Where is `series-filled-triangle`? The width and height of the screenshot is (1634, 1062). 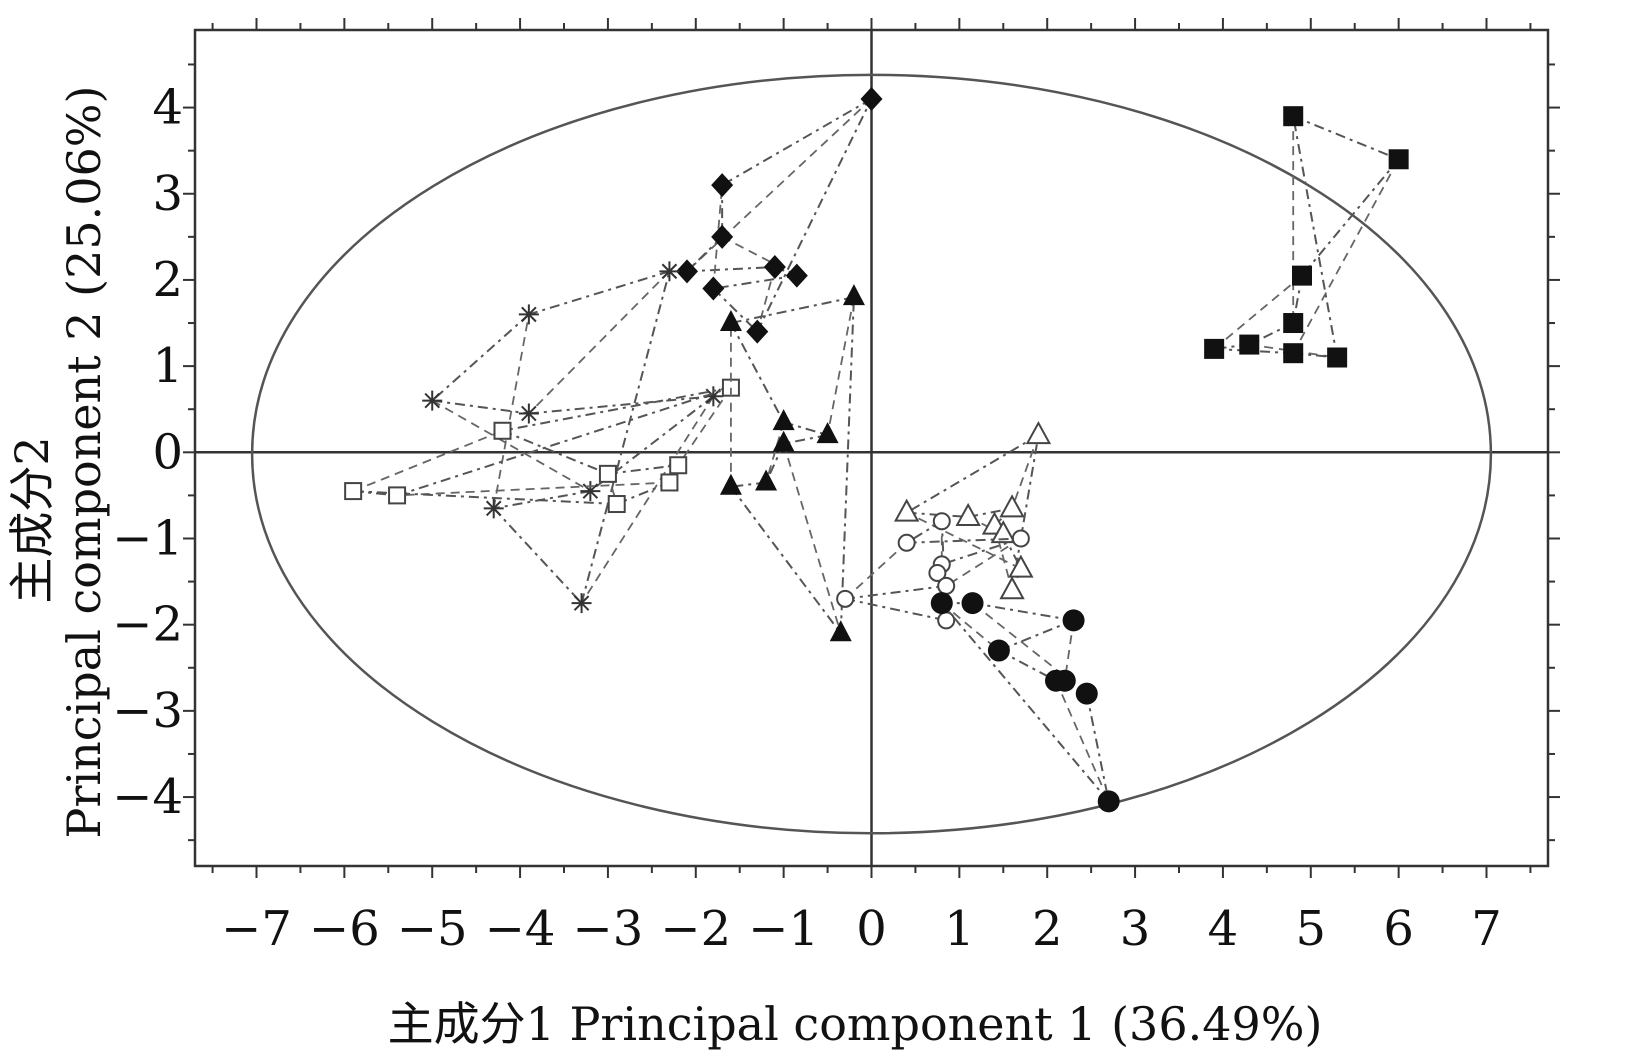 series-filled-triangle is located at coordinates (792, 463).